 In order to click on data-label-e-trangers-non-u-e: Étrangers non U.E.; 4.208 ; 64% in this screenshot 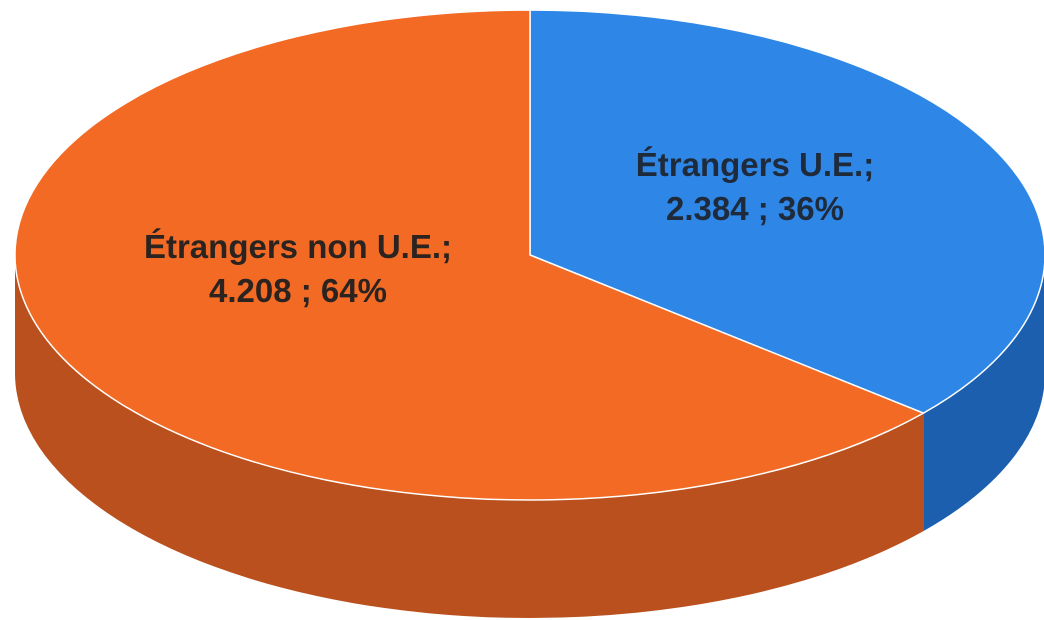, I will do `click(298, 268)`.